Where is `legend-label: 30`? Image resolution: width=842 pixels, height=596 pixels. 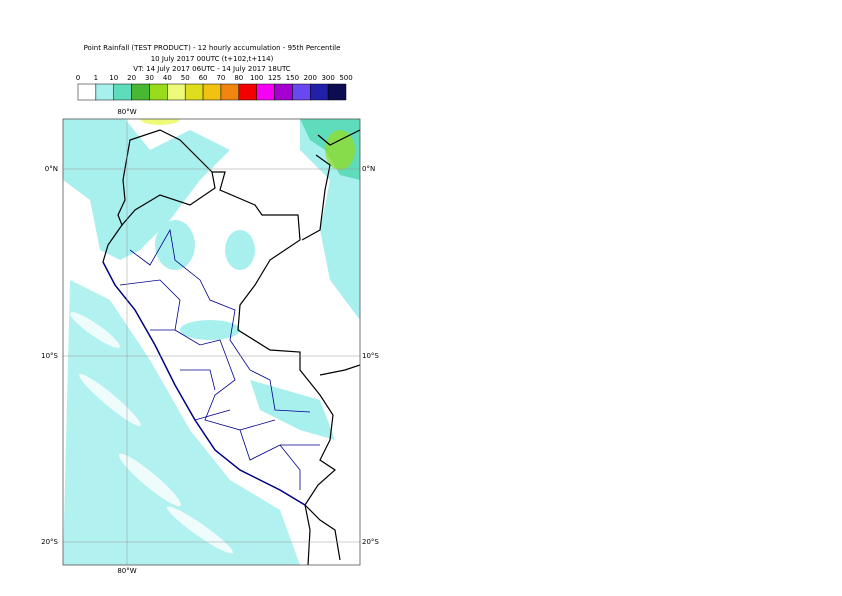
legend-label: 30 is located at coordinates (149, 78).